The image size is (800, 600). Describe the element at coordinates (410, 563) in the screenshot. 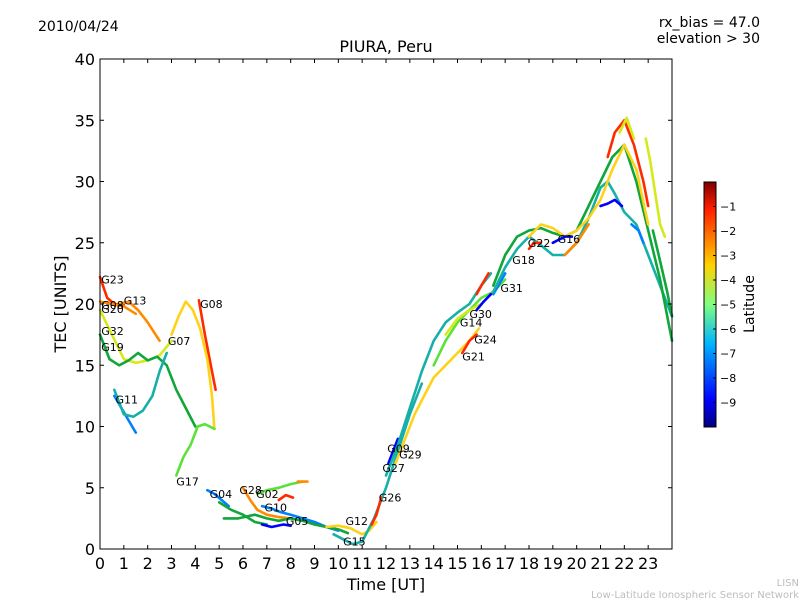

I see `x-tick-label: 13` at that location.